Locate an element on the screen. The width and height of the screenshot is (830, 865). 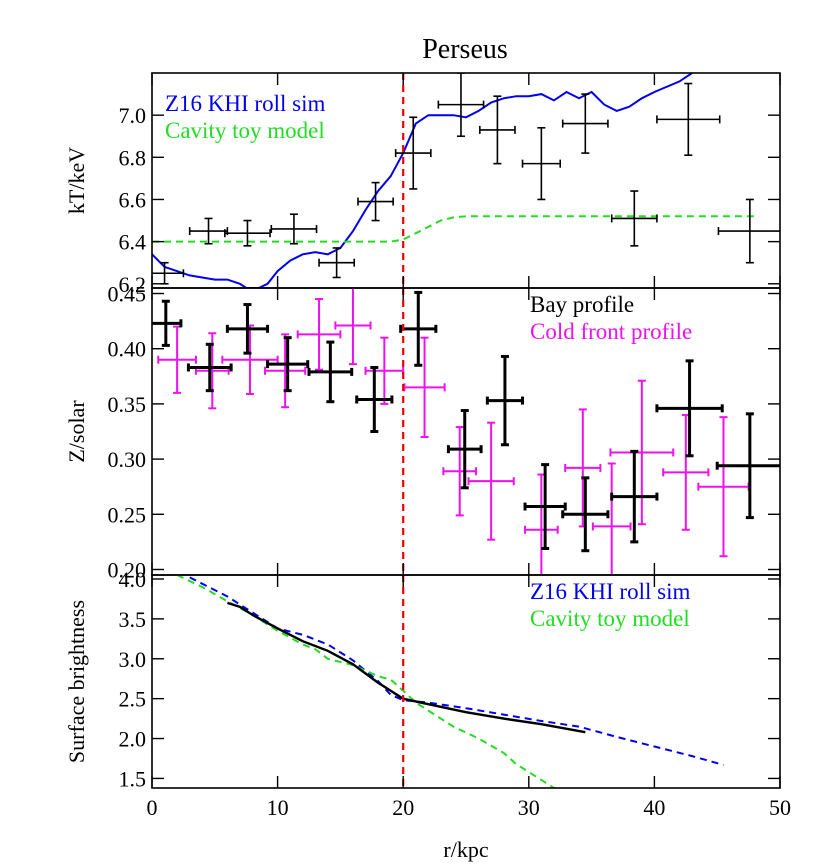
figure-title: Perseus is located at coordinates (465, 49).